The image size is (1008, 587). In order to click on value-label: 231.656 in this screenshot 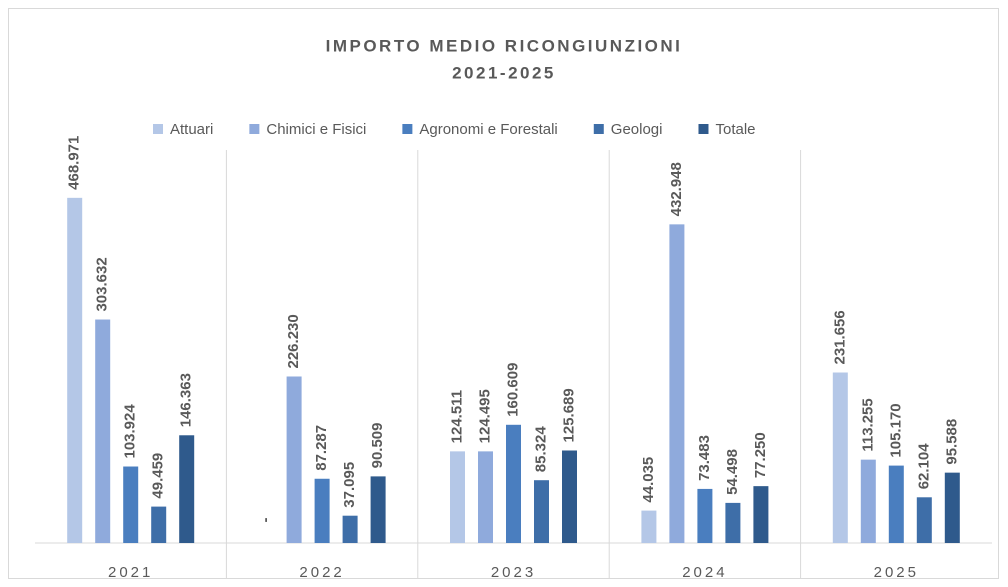, I will do `click(839, 337)`.